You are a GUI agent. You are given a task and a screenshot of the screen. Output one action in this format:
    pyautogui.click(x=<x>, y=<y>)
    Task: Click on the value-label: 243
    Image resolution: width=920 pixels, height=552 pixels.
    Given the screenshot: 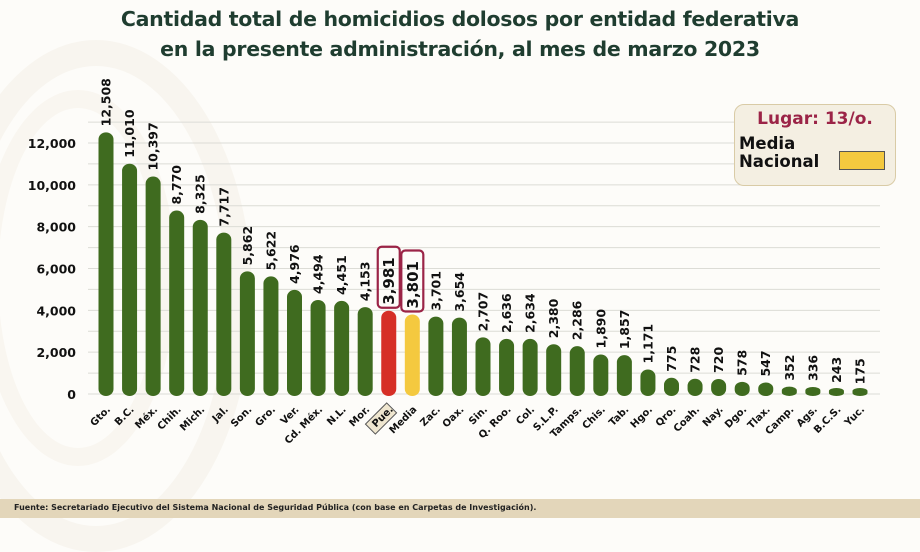 What is the action you would take?
    pyautogui.click(x=836, y=370)
    